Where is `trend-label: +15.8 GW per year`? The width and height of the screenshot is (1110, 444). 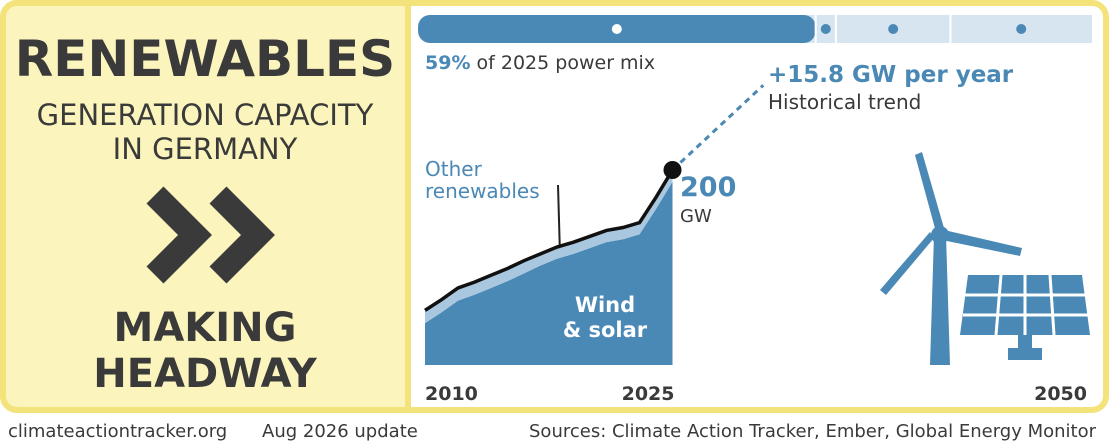
trend-label: +15.8 GW per year is located at coordinates (891, 75).